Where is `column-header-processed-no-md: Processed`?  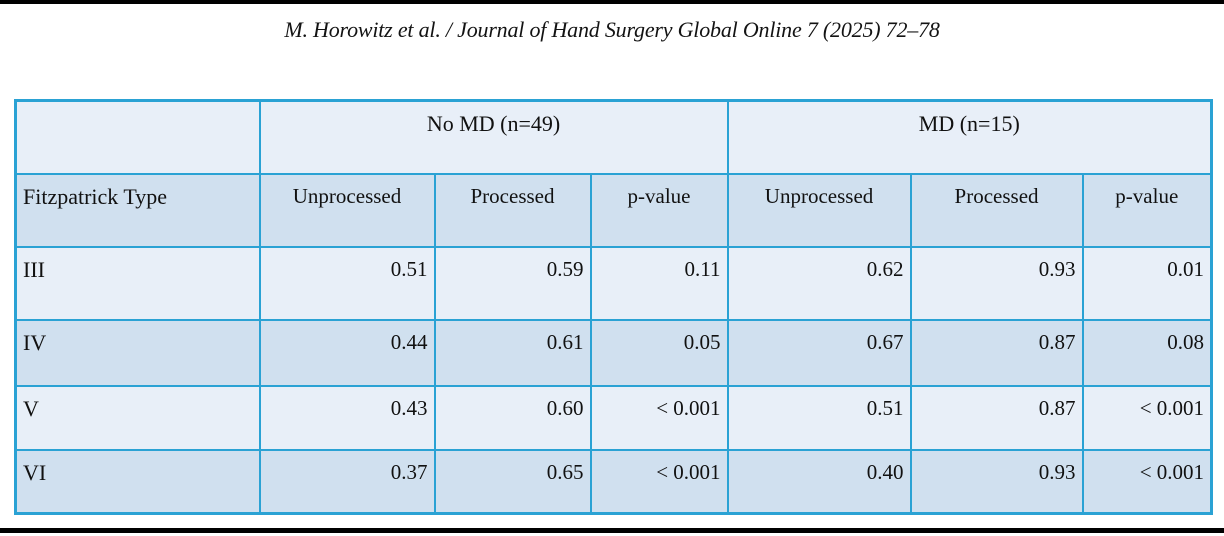
column-header-processed-no-md: Processed is located at coordinates (512, 210).